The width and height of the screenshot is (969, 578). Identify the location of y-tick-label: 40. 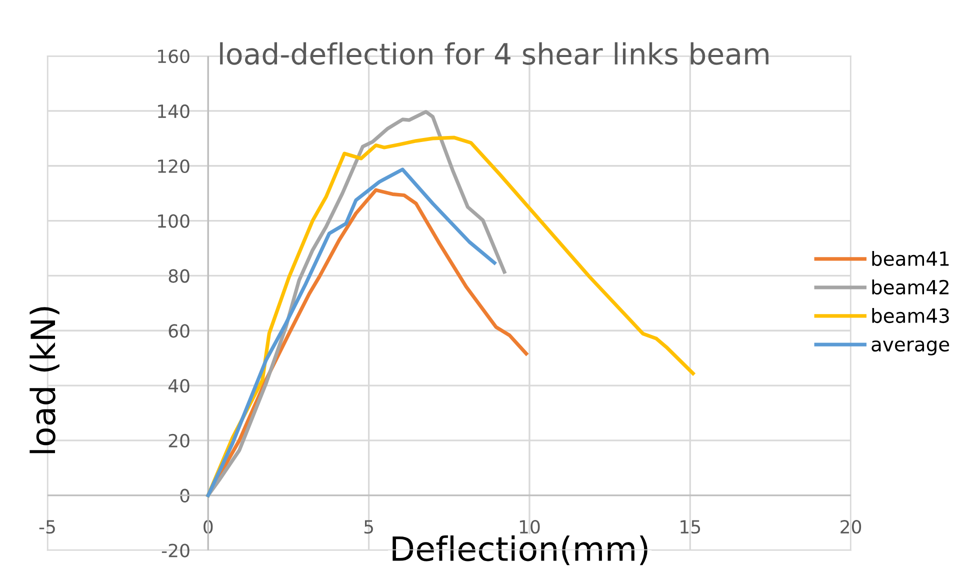
(179, 385).